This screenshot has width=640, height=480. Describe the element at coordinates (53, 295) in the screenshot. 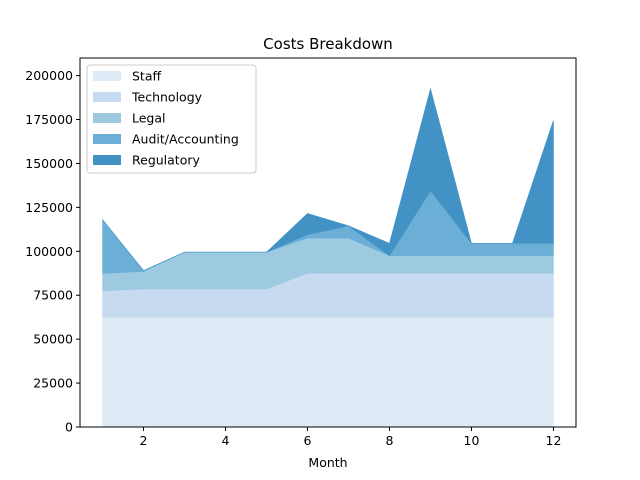

I see `y-tick-label: 75000` at that location.